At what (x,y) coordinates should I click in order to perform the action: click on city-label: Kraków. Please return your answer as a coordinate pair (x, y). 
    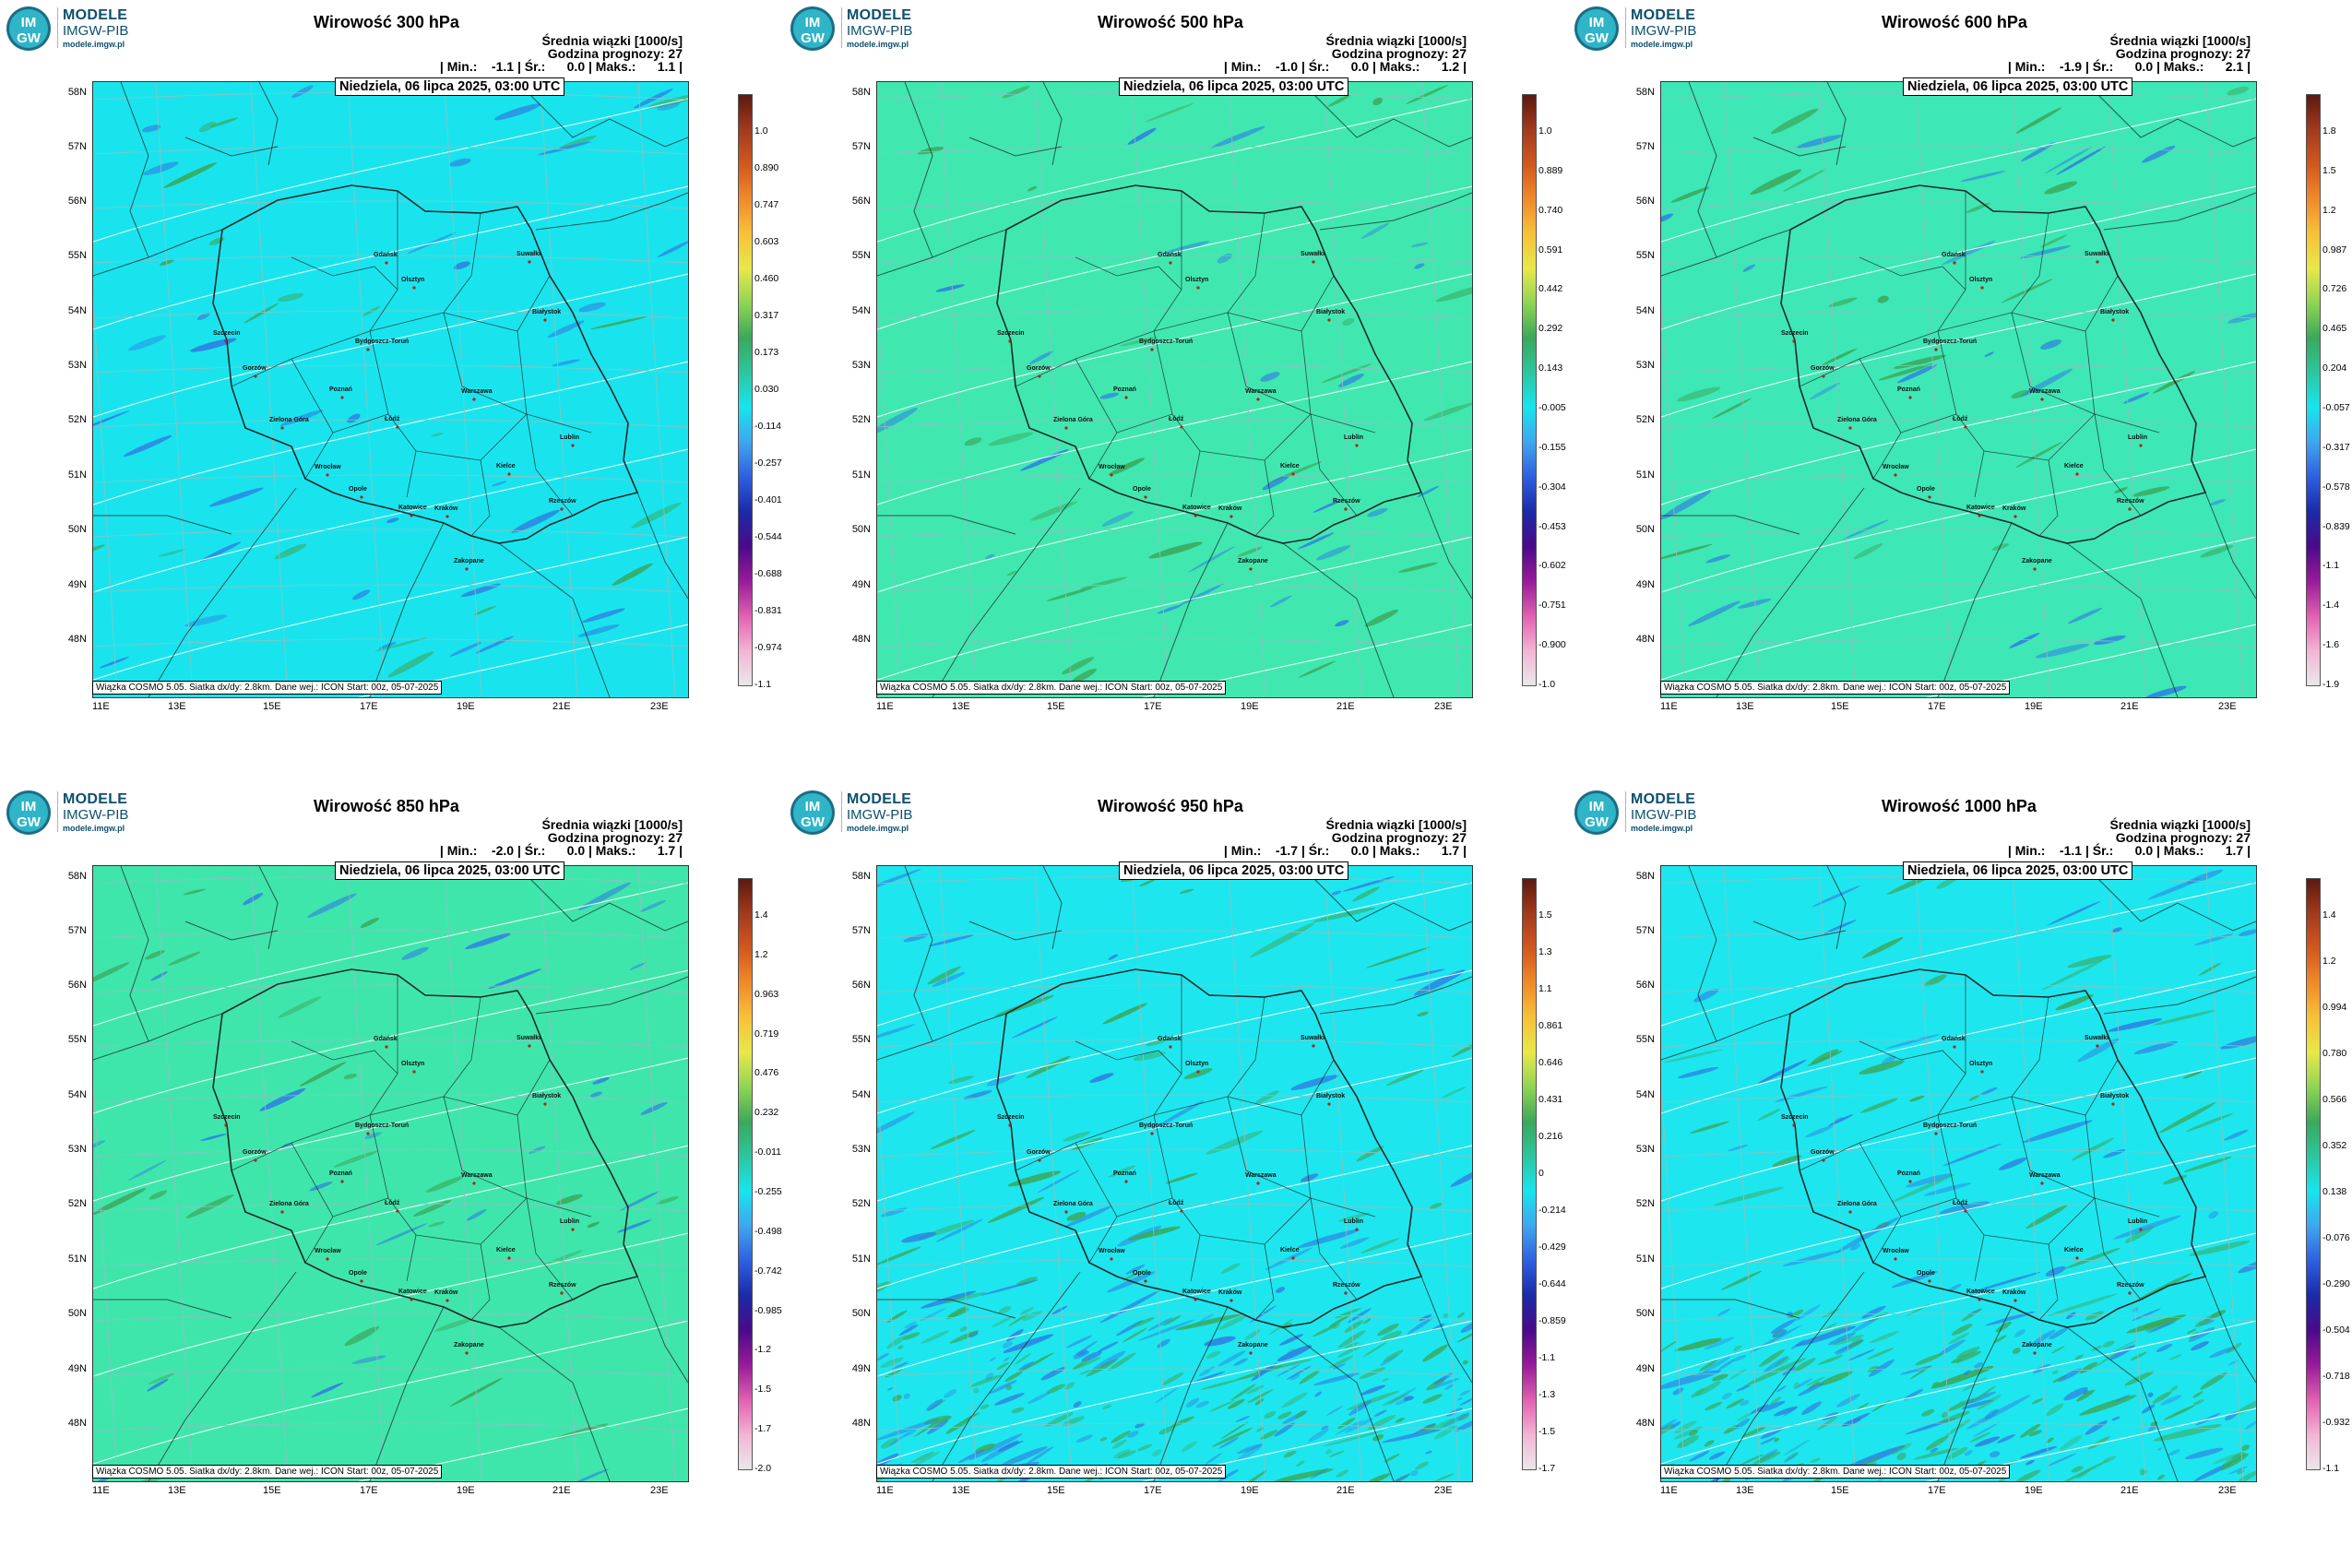
    Looking at the image, I should click on (2014, 508).